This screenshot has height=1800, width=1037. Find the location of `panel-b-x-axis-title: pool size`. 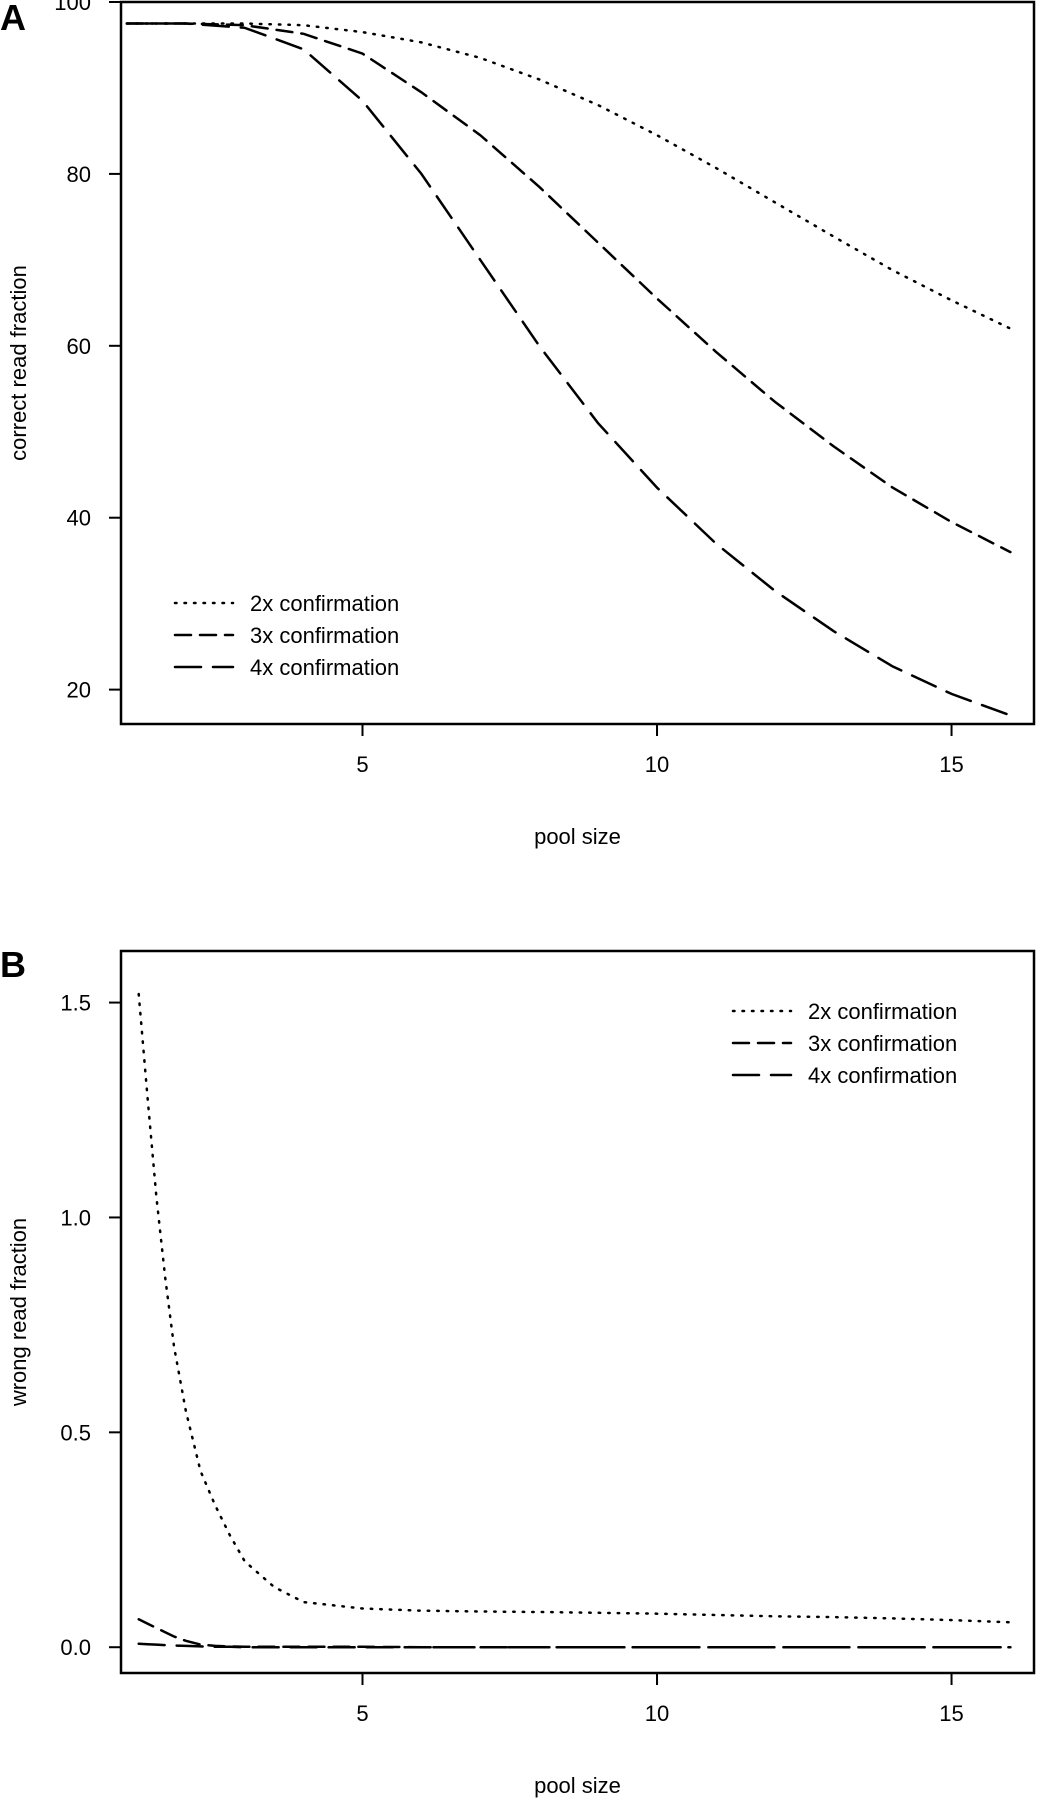

panel-b-x-axis-title: pool size is located at coordinates (577, 1785).